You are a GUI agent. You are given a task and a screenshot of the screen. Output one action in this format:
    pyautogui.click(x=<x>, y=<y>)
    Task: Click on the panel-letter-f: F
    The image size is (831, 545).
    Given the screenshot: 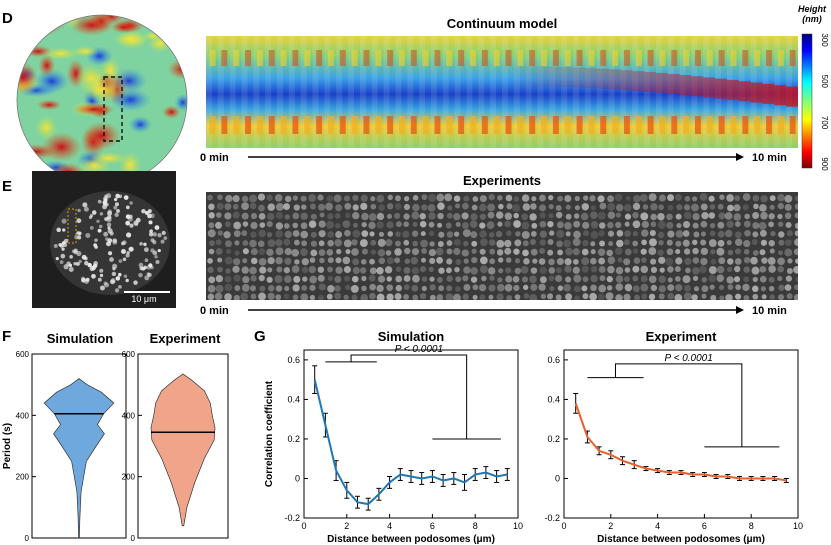 What is the action you would take?
    pyautogui.click(x=7, y=336)
    